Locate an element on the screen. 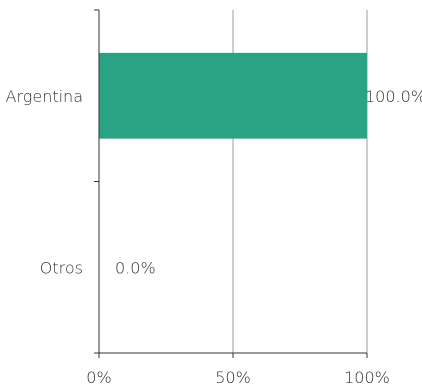 This screenshot has height=388, width=422. x-tick-label-1: 50% is located at coordinates (233, 377).